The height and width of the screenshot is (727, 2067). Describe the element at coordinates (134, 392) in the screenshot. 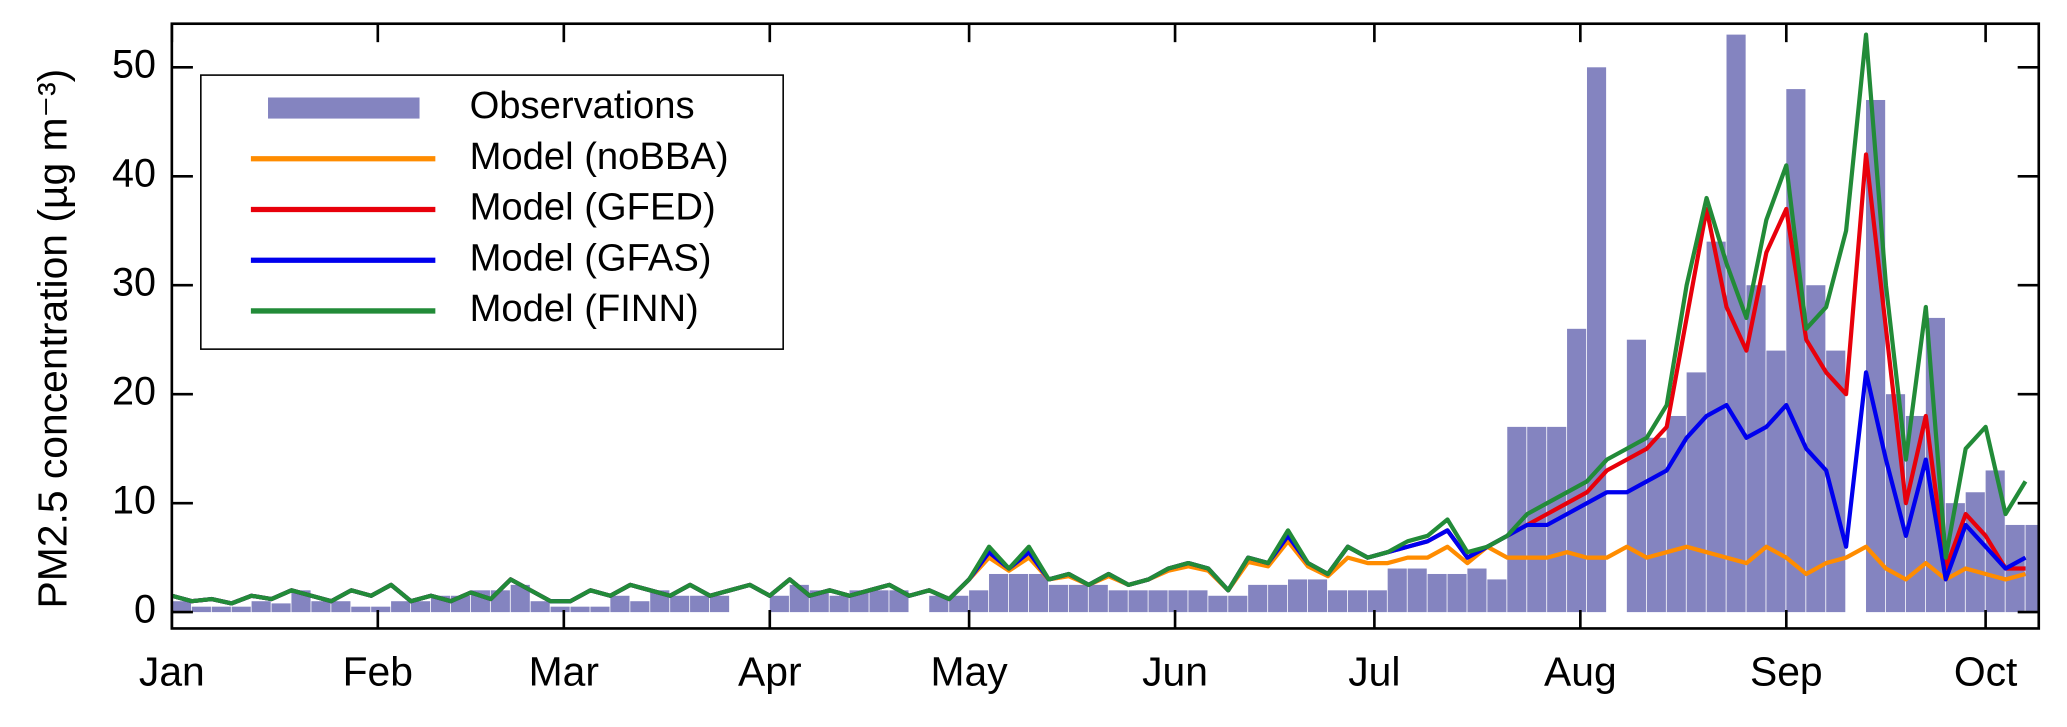

I see `y-tick-label: 20` at that location.